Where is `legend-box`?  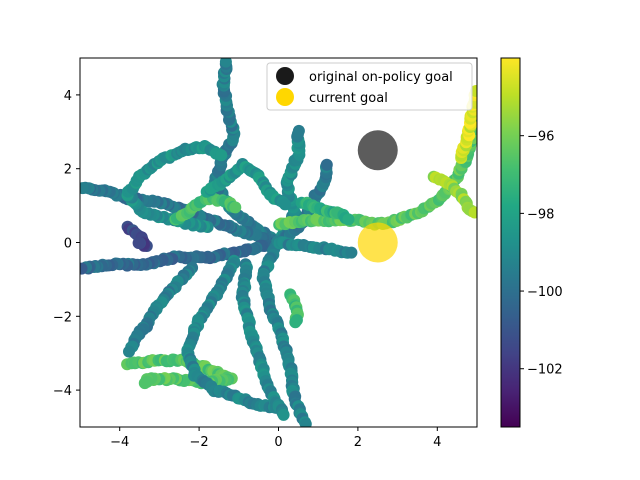 legend-box is located at coordinates (369, 86).